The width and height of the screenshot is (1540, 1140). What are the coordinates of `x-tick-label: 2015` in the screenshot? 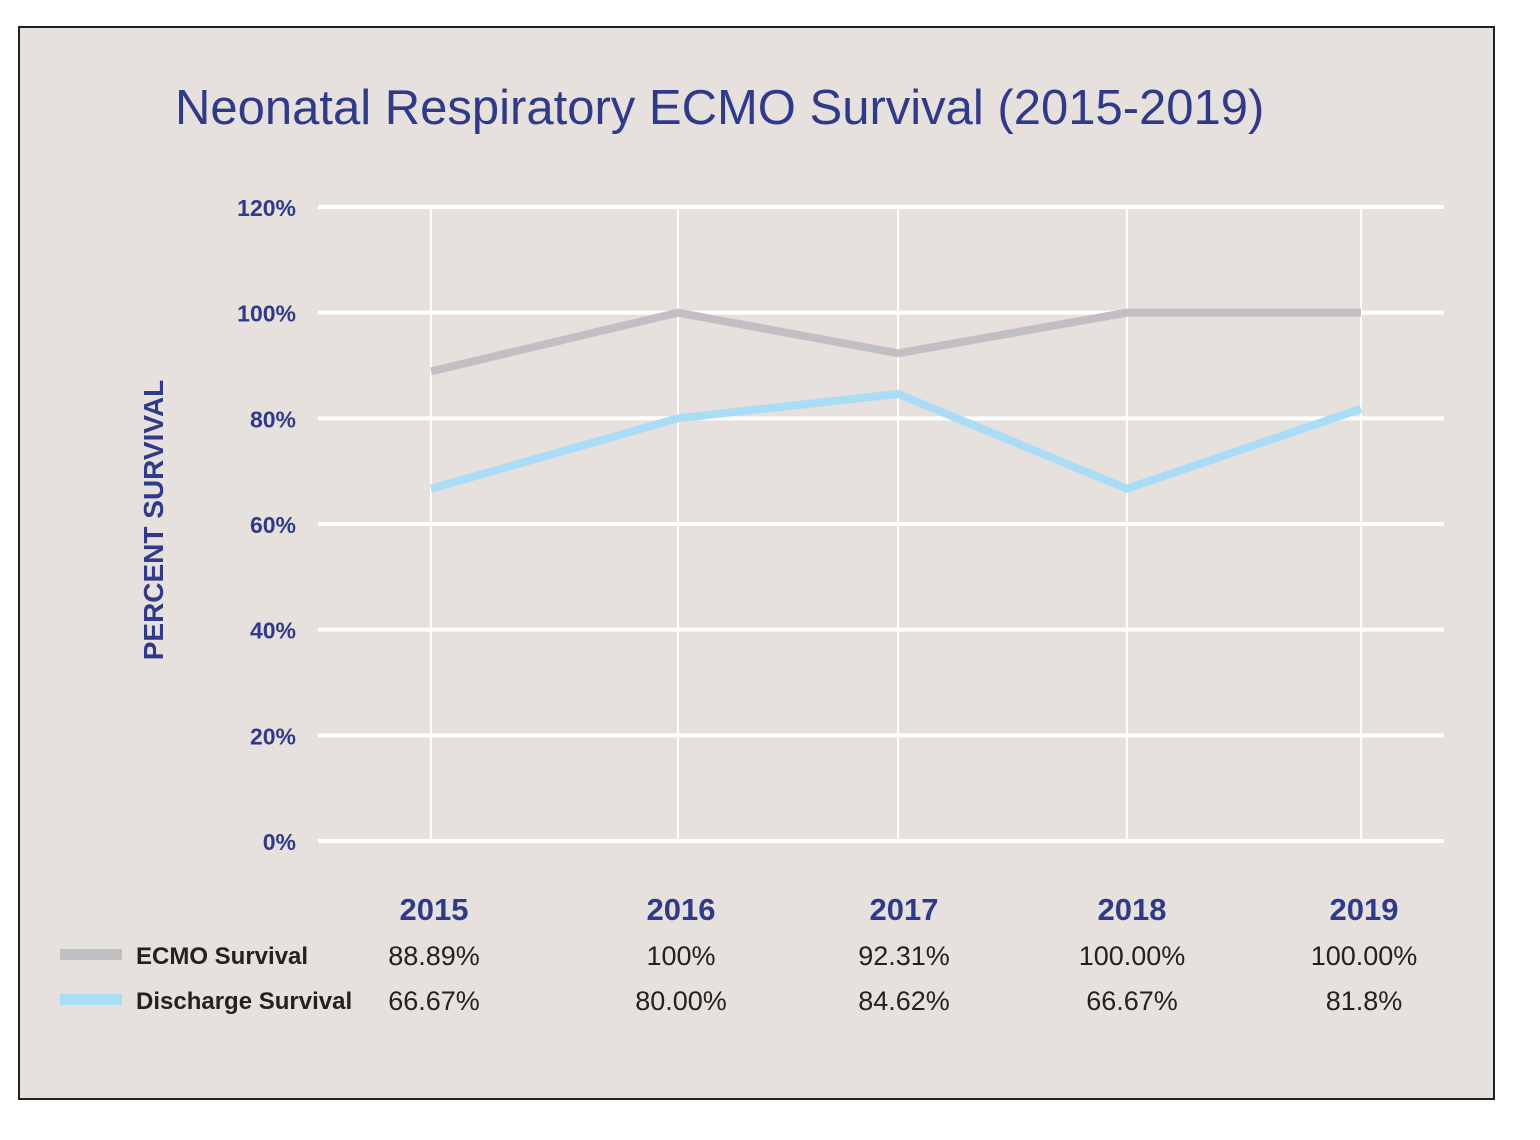 It's located at (434, 909).